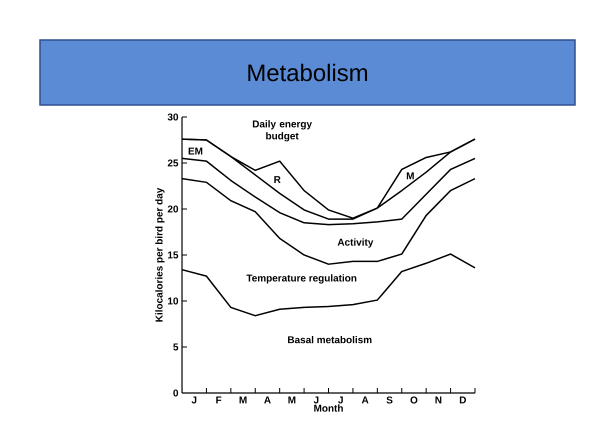 This screenshot has height=445, width=602. I want to click on y-tick-label: 15, so click(173, 255).